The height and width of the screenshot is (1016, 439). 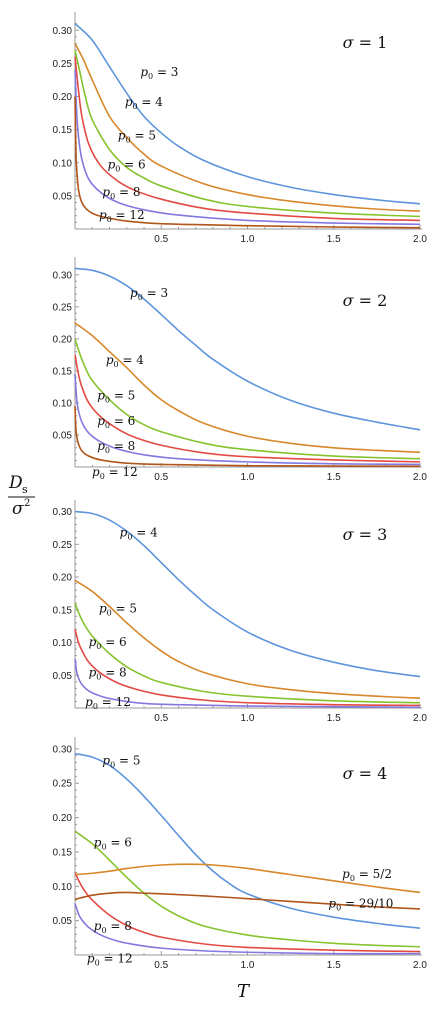 I want to click on x-axis-label: T, so click(x=244, y=991).